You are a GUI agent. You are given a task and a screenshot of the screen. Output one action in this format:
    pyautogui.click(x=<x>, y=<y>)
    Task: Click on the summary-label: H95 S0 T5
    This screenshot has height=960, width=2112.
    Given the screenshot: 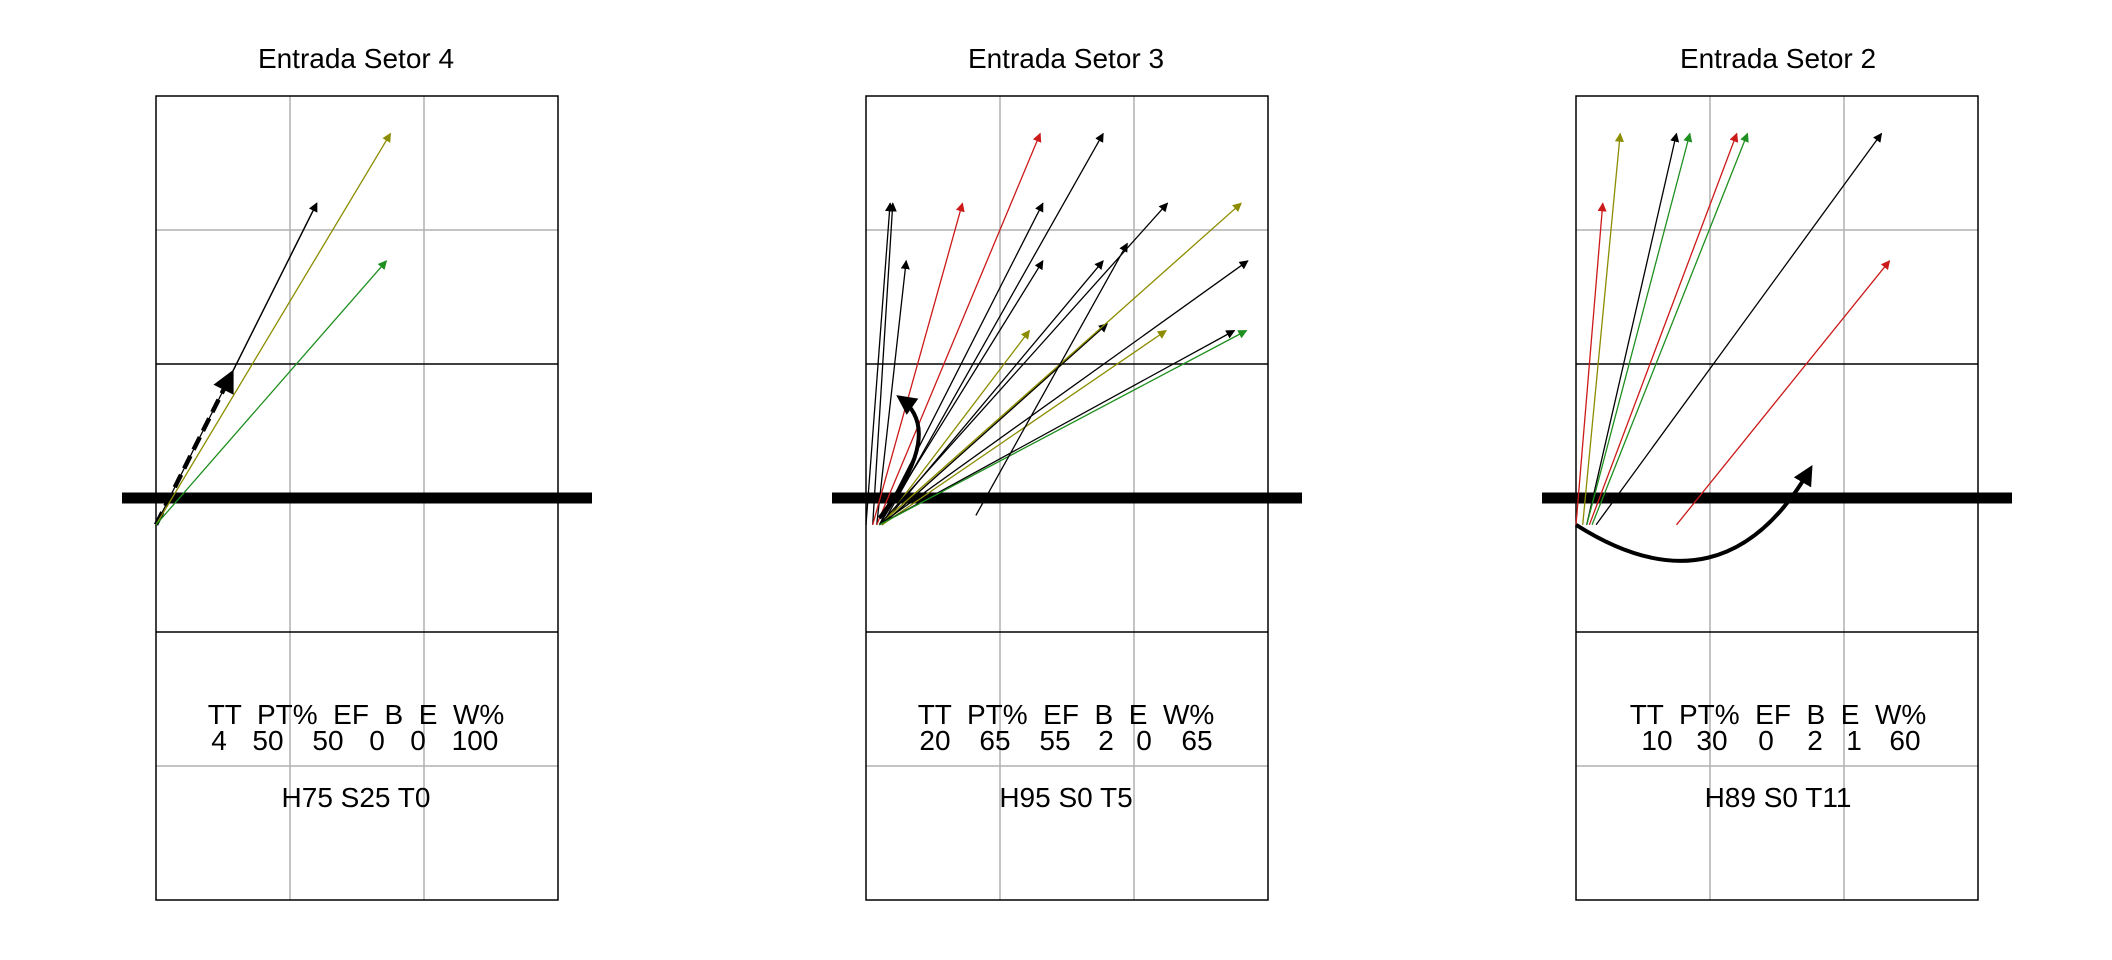 What is the action you would take?
    pyautogui.click(x=1065, y=797)
    